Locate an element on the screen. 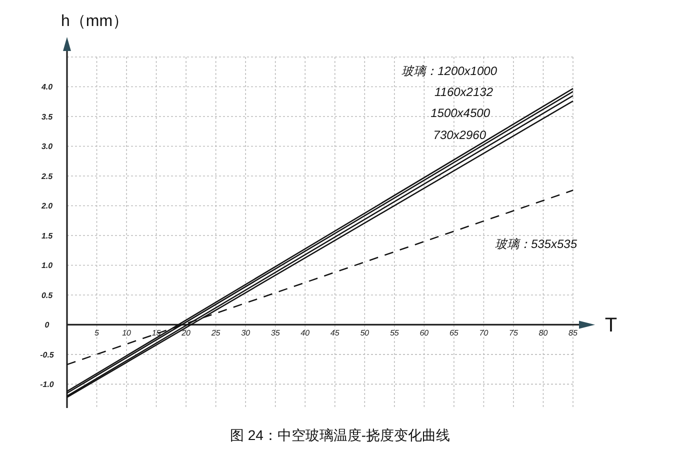 This screenshot has height=459, width=680. annotation: 730x2960 is located at coordinates (459, 135).